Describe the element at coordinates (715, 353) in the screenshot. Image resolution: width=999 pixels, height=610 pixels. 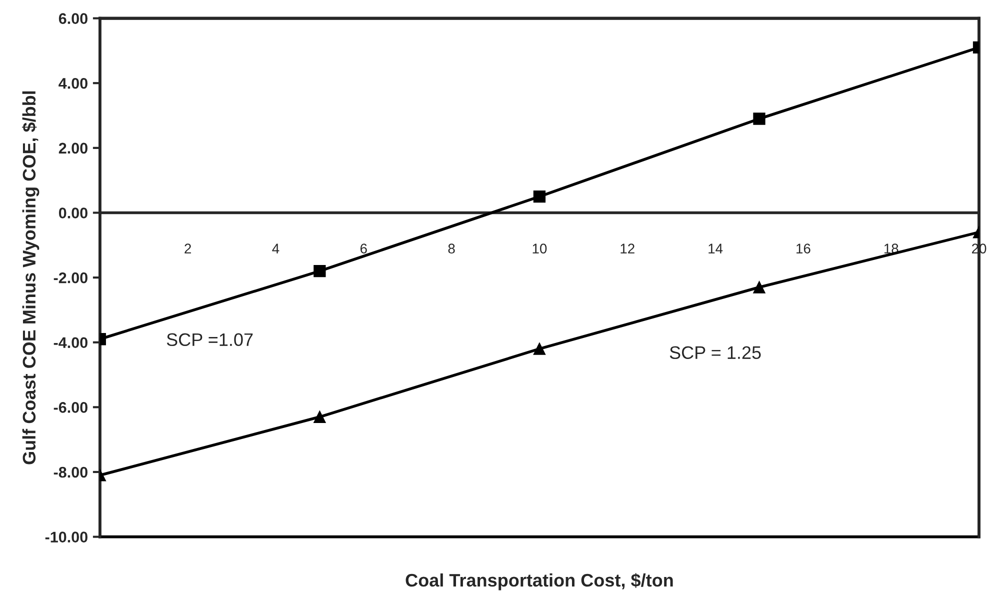
I see `series-label: SCP = 1.25` at that location.